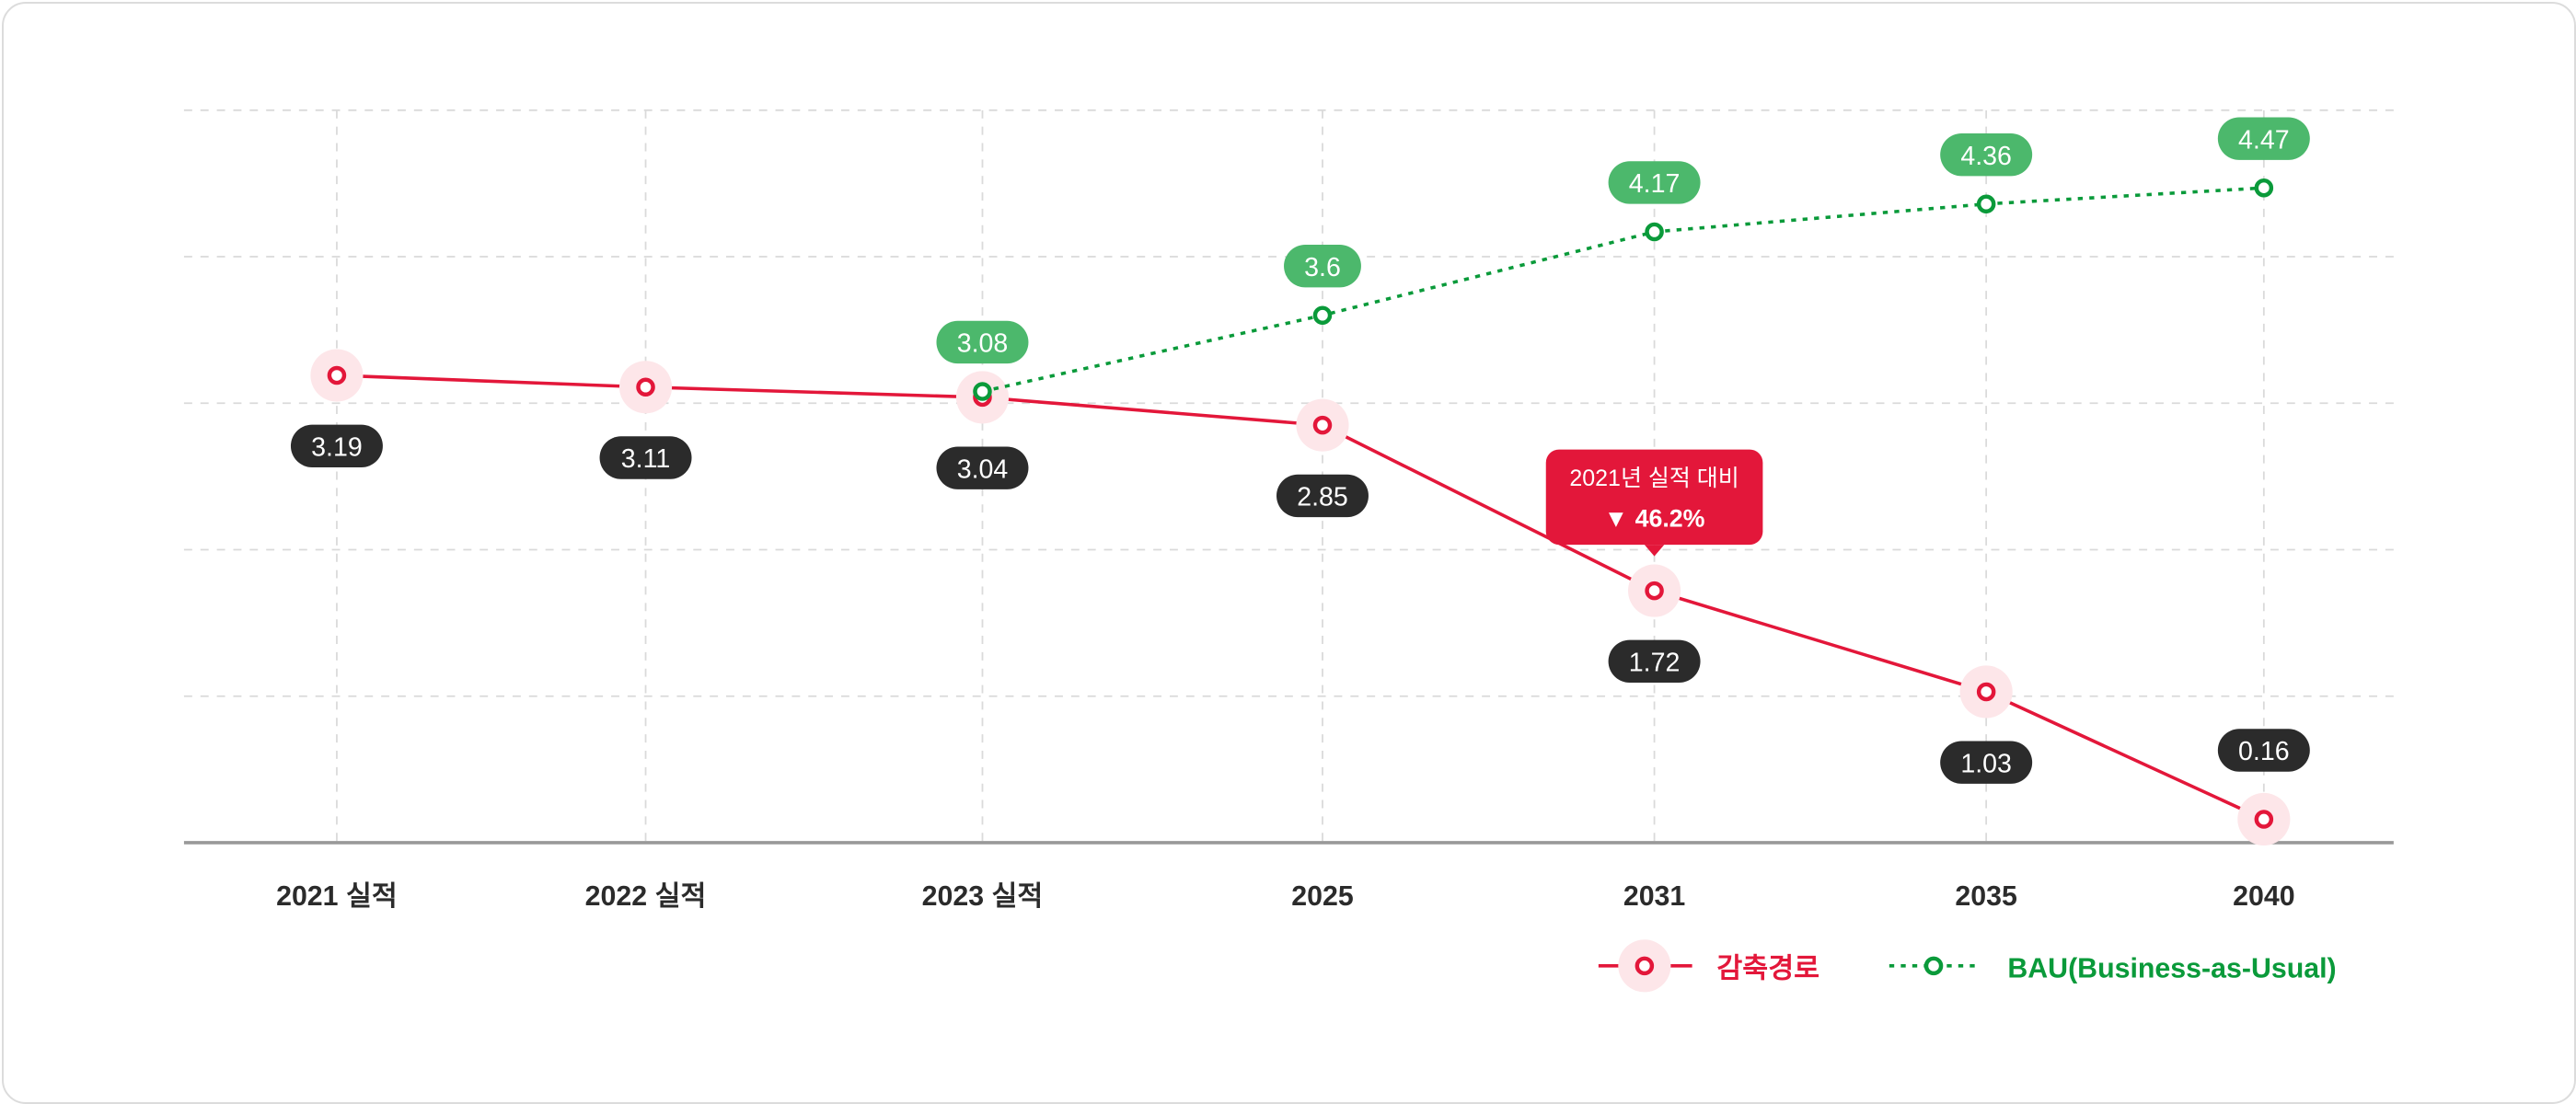 This screenshot has width=2576, height=1104. What do you see at coordinates (1322, 896) in the screenshot?
I see `x-tick-label: 2025` at bounding box center [1322, 896].